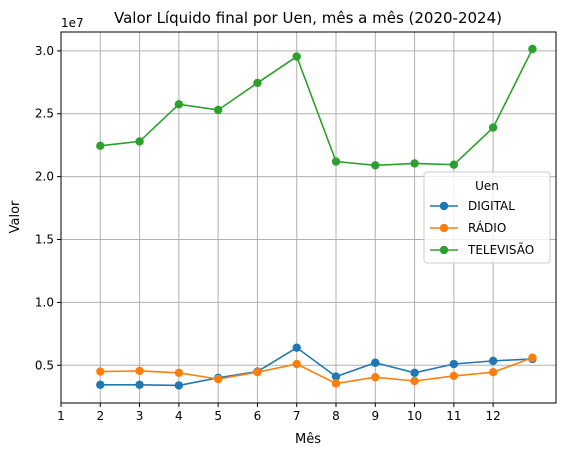 The width and height of the screenshot is (567, 455). What do you see at coordinates (258, 416) in the screenshot?
I see `x-tick-label: 6` at bounding box center [258, 416].